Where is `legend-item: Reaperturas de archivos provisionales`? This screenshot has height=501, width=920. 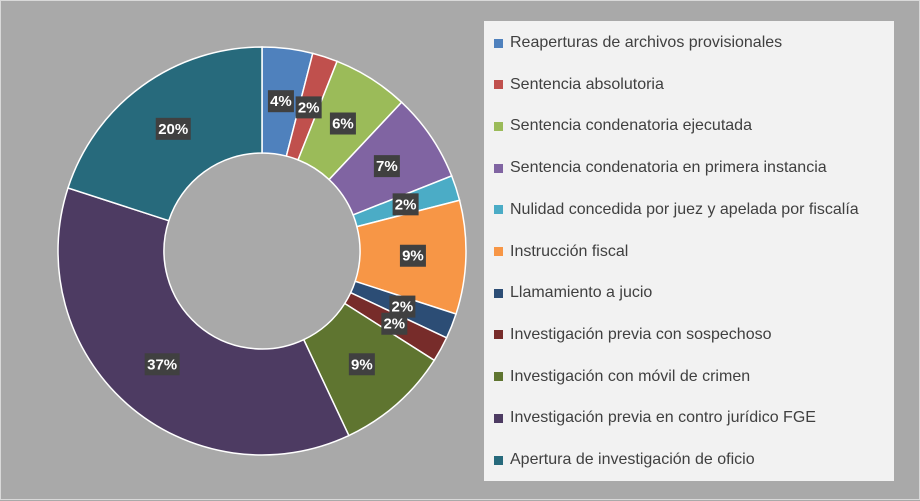 legend-item: Reaperturas de archivos provisionales is located at coordinates (638, 43).